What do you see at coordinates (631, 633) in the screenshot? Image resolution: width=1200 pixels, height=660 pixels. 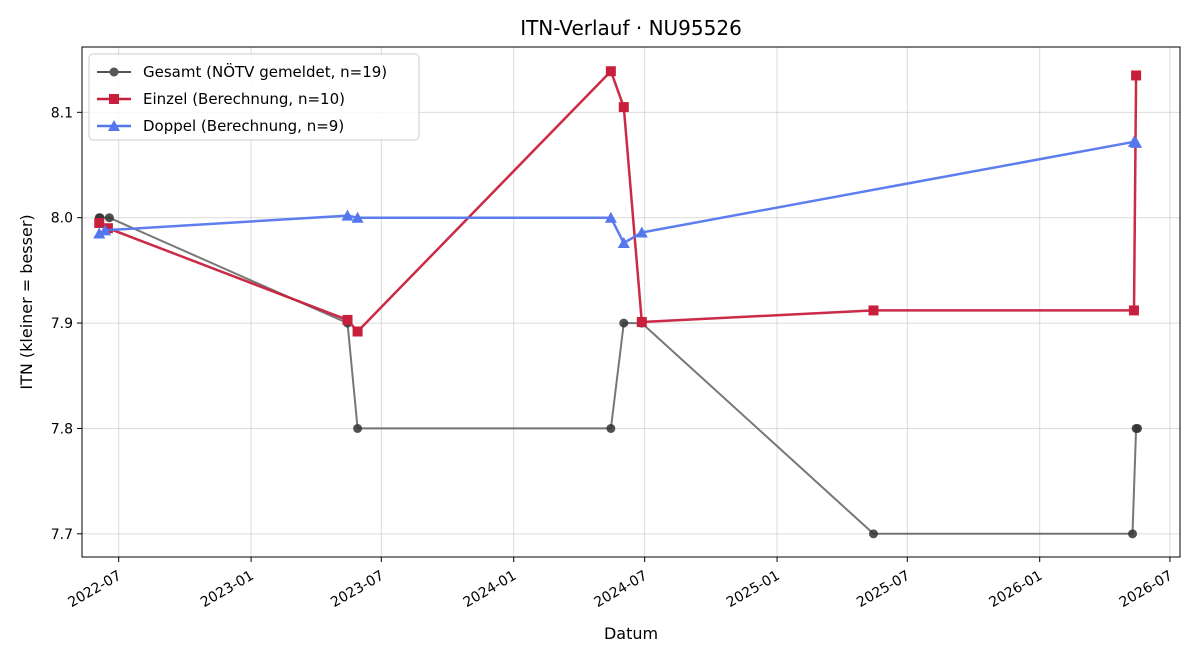 I see `x-axis-label: Datum` at bounding box center [631, 633].